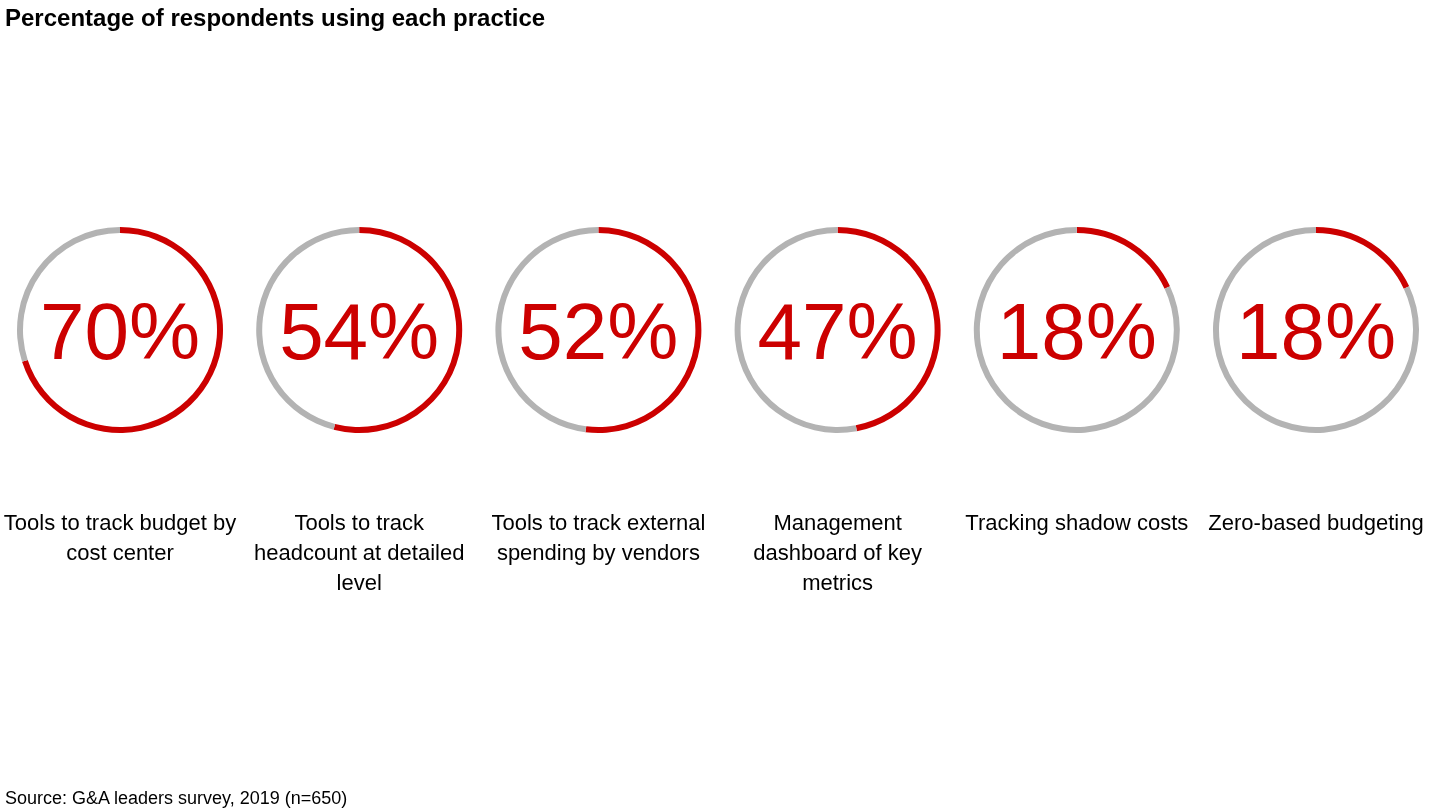 Image resolution: width=1440 pixels, height=810 pixels. I want to click on source-note: Source: G&A leaders survey, 2019 (n=650), so click(176, 798).